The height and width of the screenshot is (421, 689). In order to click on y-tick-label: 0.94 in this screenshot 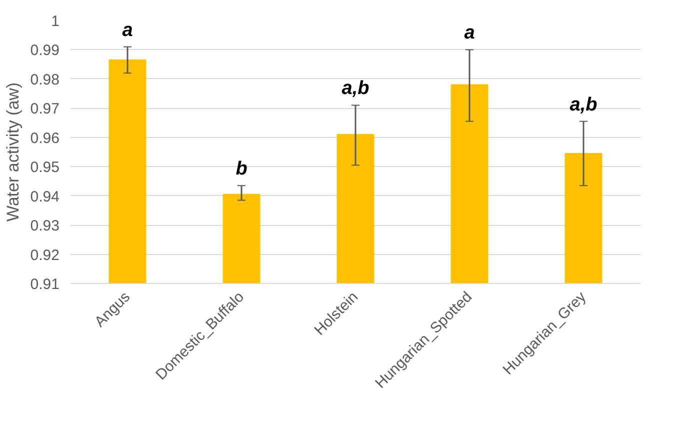, I will do `click(45, 197)`.